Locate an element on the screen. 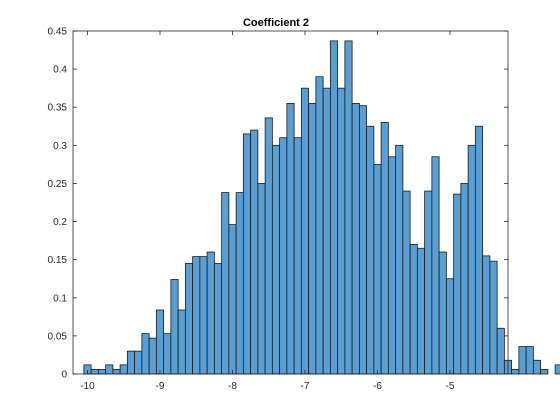 The height and width of the screenshot is (420, 560). y-tick-label: 0.25 is located at coordinates (58, 184).